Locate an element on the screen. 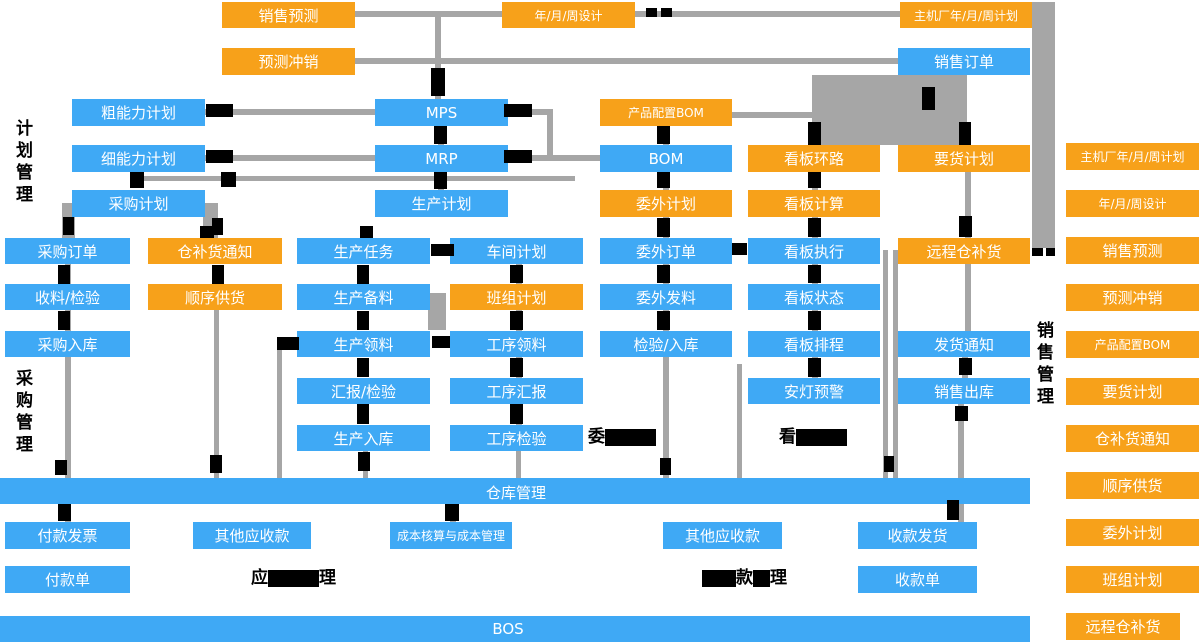 The width and height of the screenshot is (1199, 642). kanban-exec-label: 看板执行 is located at coordinates (813, 251).